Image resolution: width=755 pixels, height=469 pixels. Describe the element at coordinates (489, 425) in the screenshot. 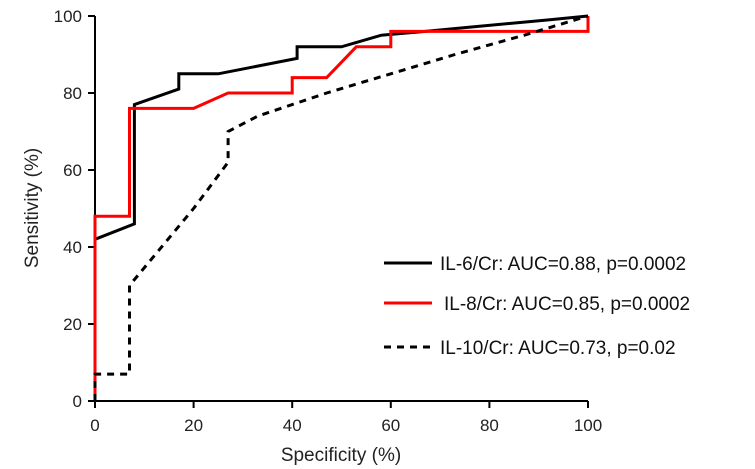

I see `x-tick-label: 80` at that location.